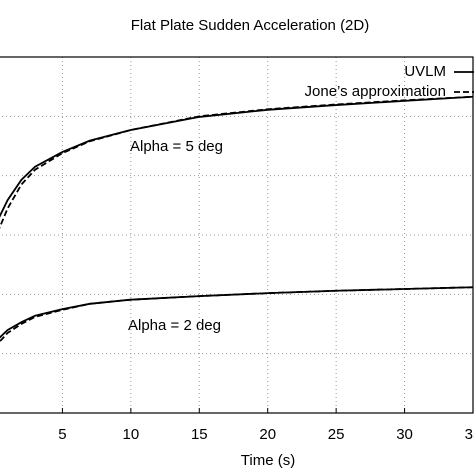 Image resolution: width=474 pixels, height=474 pixels. I want to click on x-tick-label: 30, so click(404, 434).